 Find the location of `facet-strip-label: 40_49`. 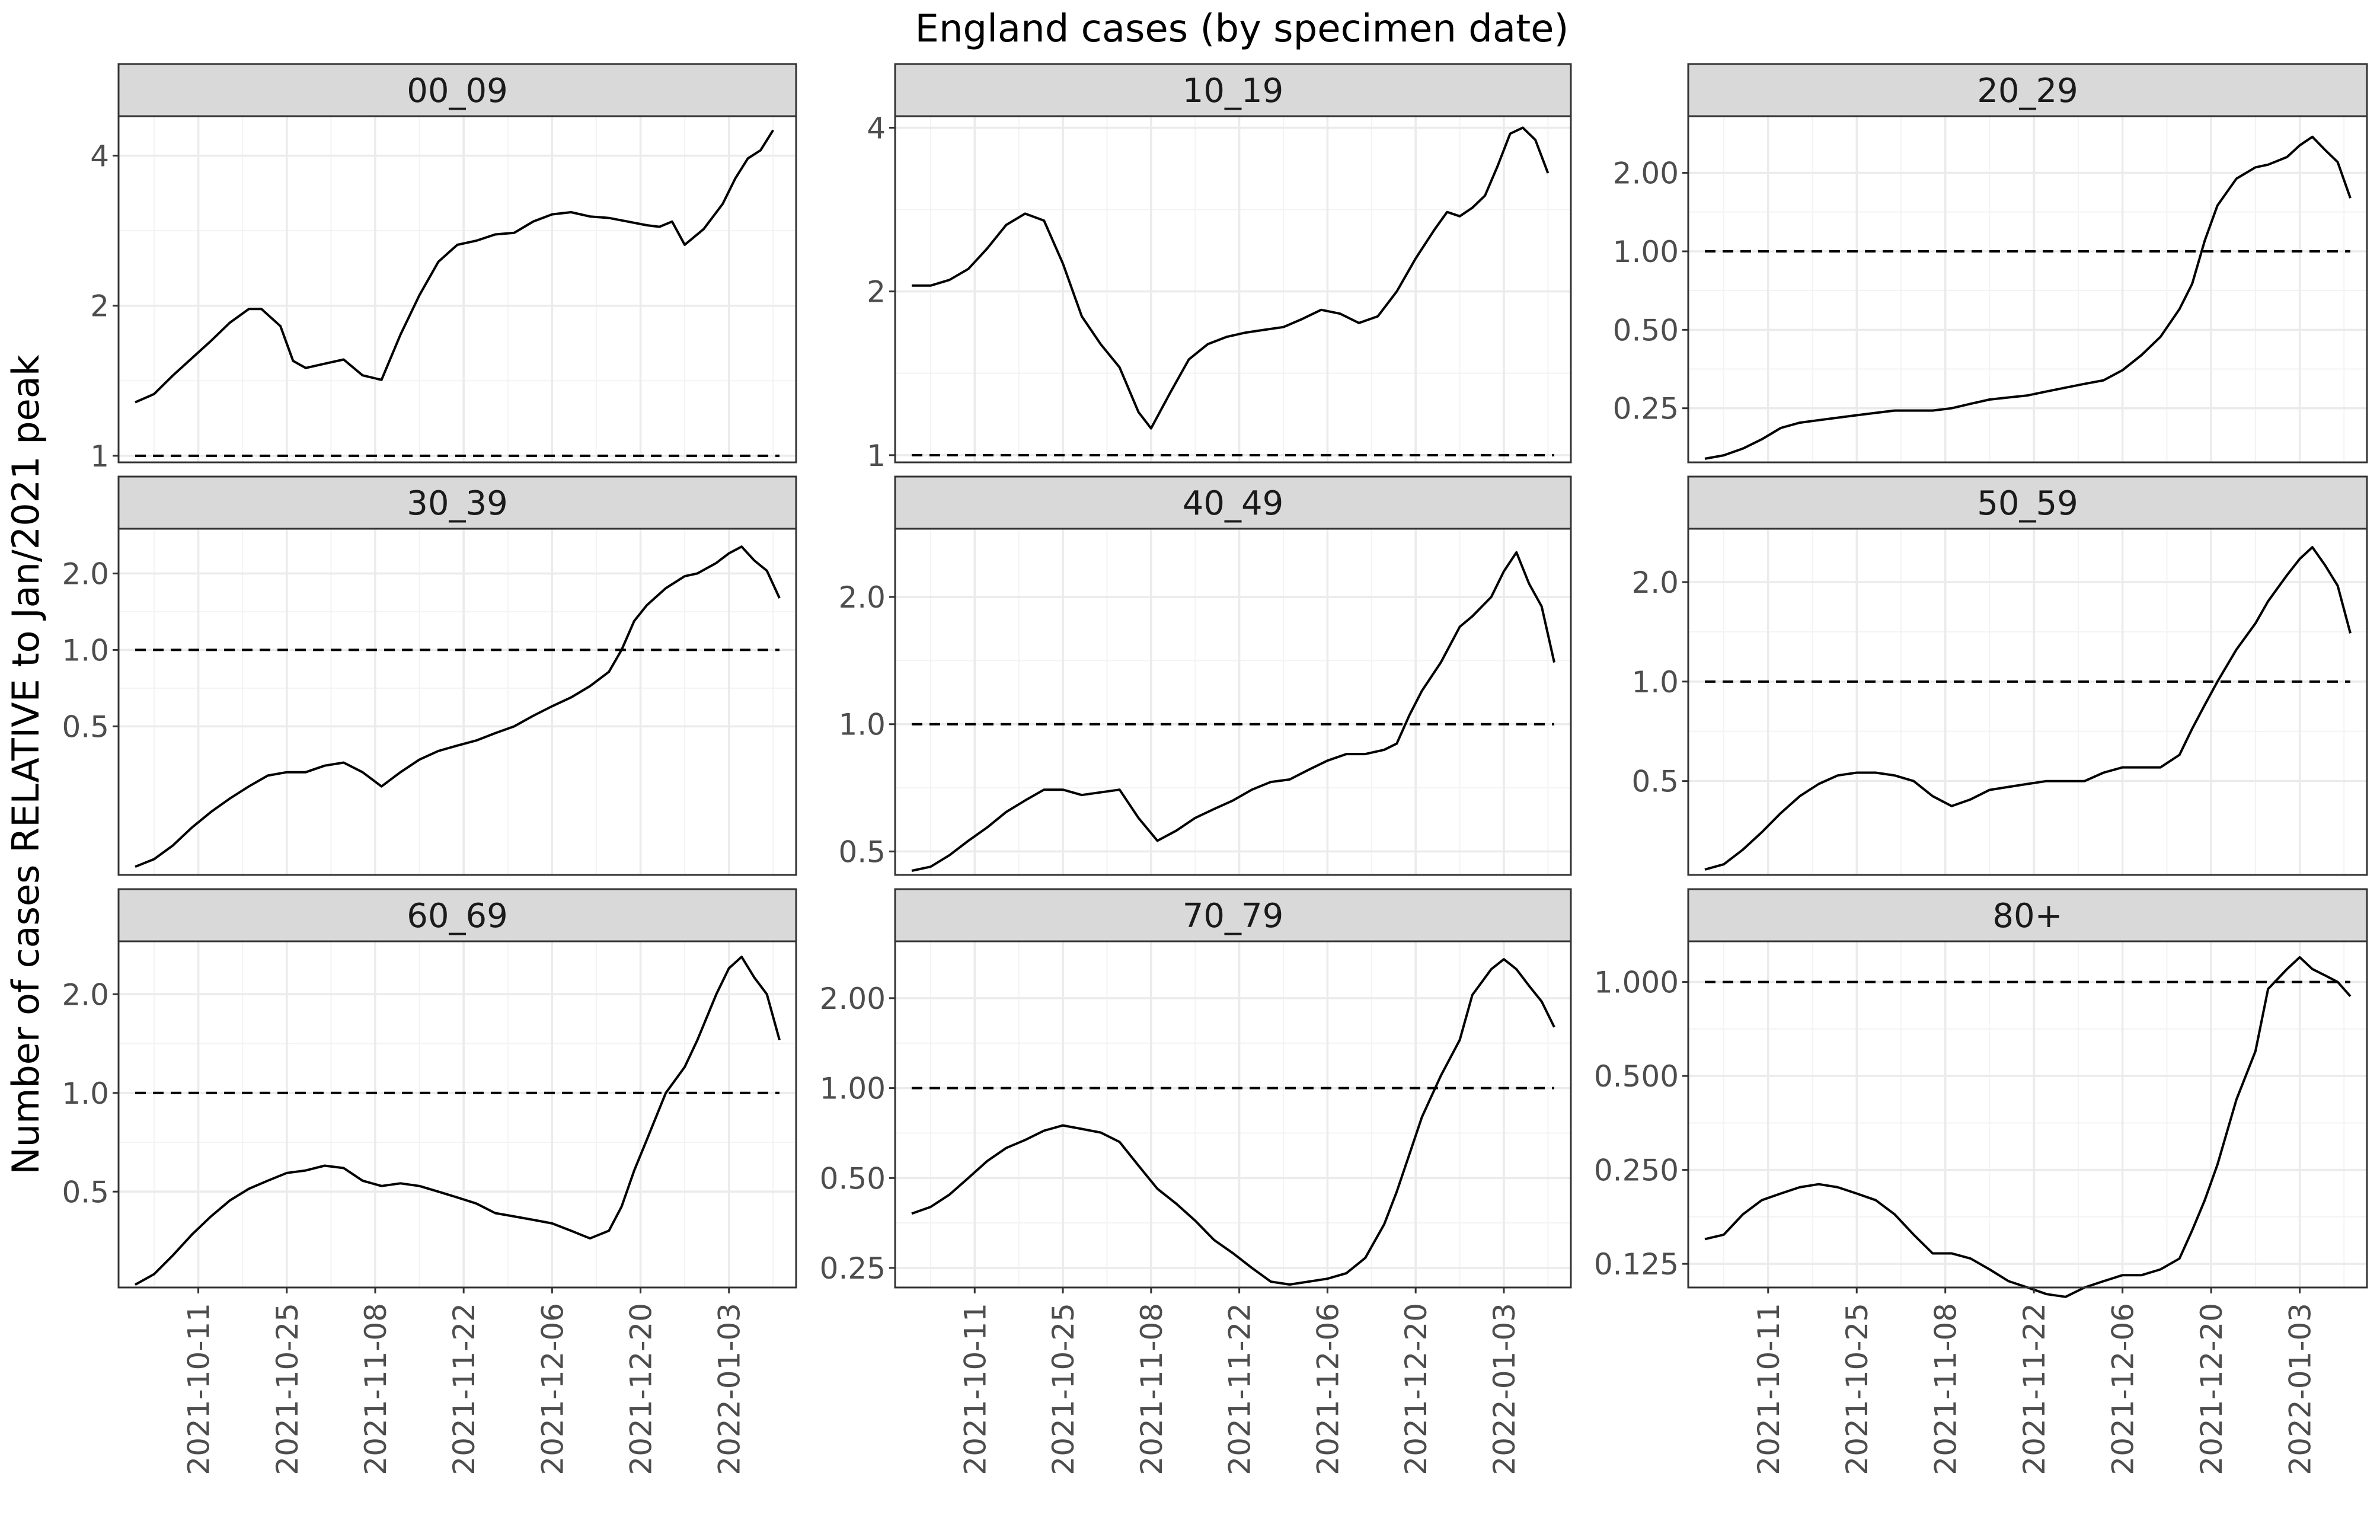

facet-strip-label: 40_49 is located at coordinates (1233, 504).